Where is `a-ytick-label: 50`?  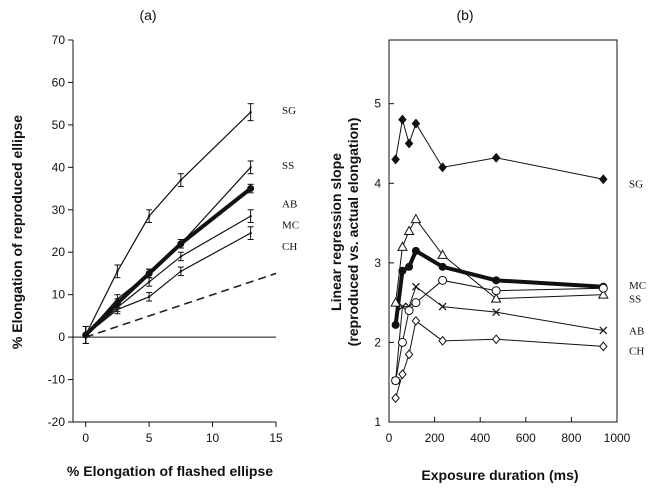
a-ytick-label: 50 is located at coordinates (59, 125).